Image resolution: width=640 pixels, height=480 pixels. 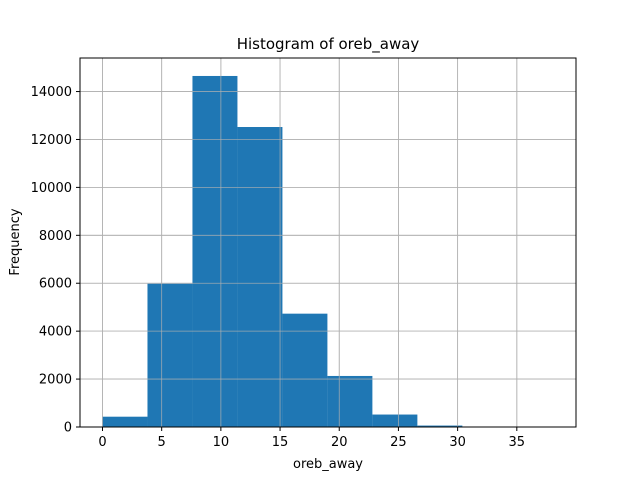 What do you see at coordinates (328, 464) in the screenshot?
I see `x-axis-label: oreb_away` at bounding box center [328, 464].